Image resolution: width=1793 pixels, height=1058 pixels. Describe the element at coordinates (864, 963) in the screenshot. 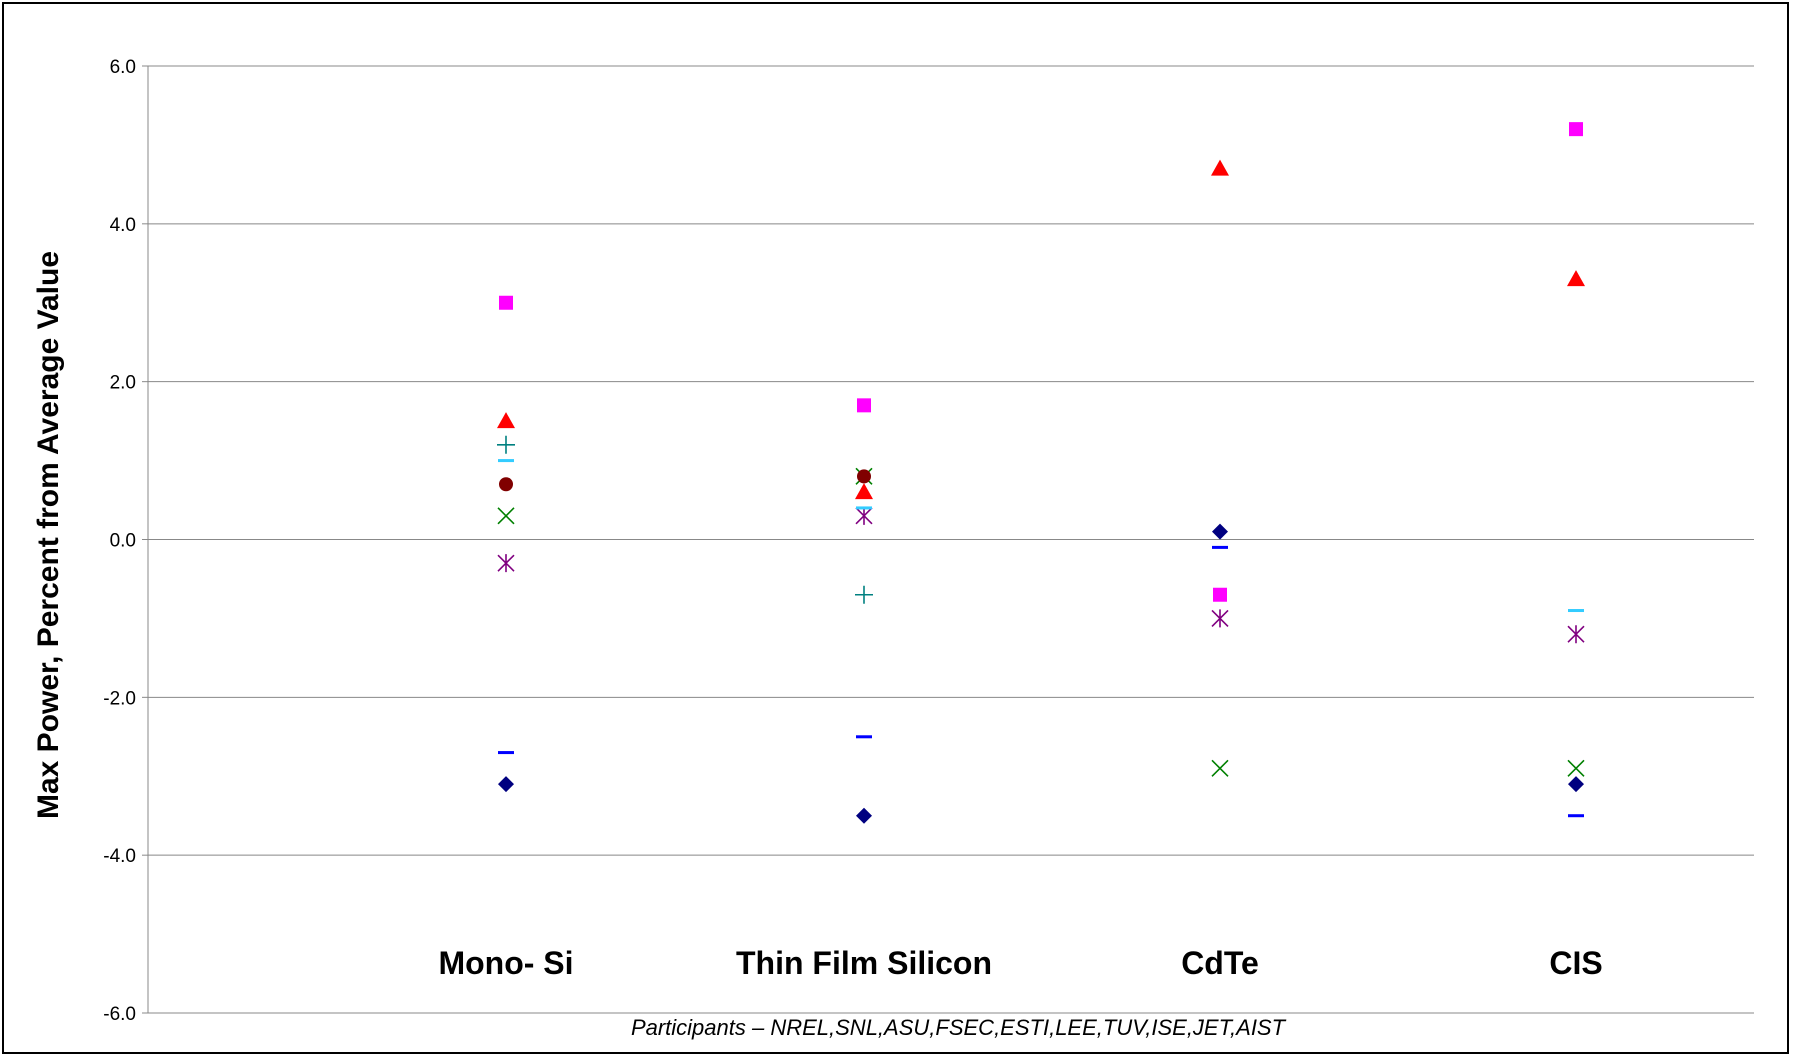

I see `category-label: Thin Film Silicon` at that location.